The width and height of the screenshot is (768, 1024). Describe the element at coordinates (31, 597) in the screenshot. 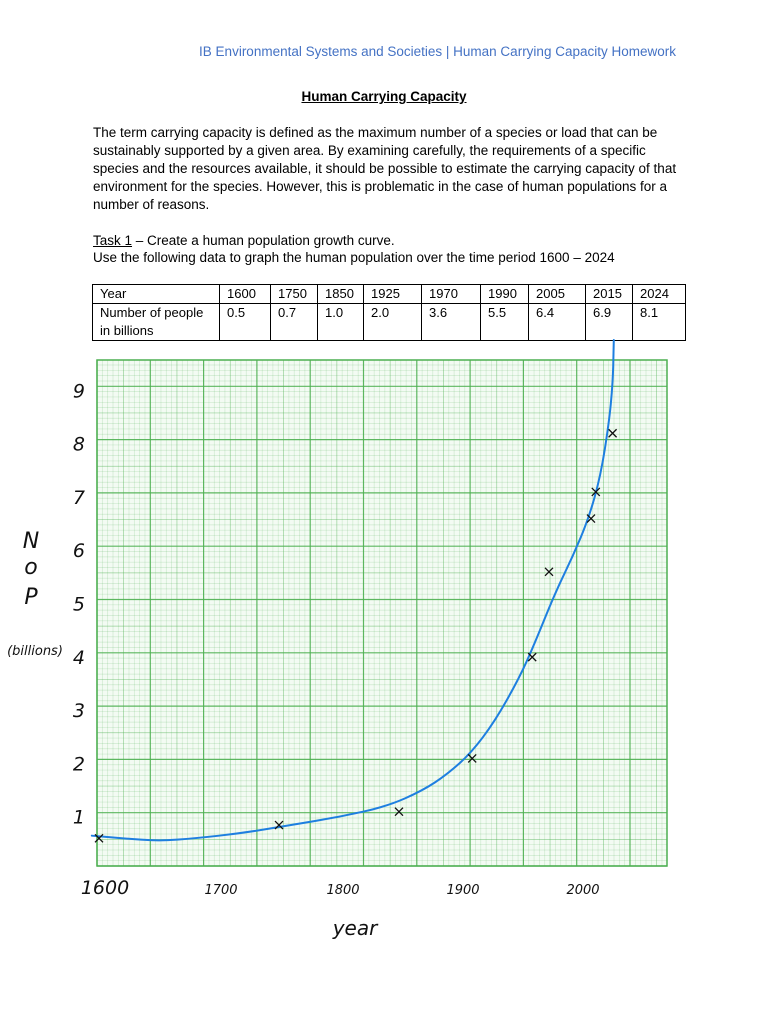

I see `svg-text: P` at that location.